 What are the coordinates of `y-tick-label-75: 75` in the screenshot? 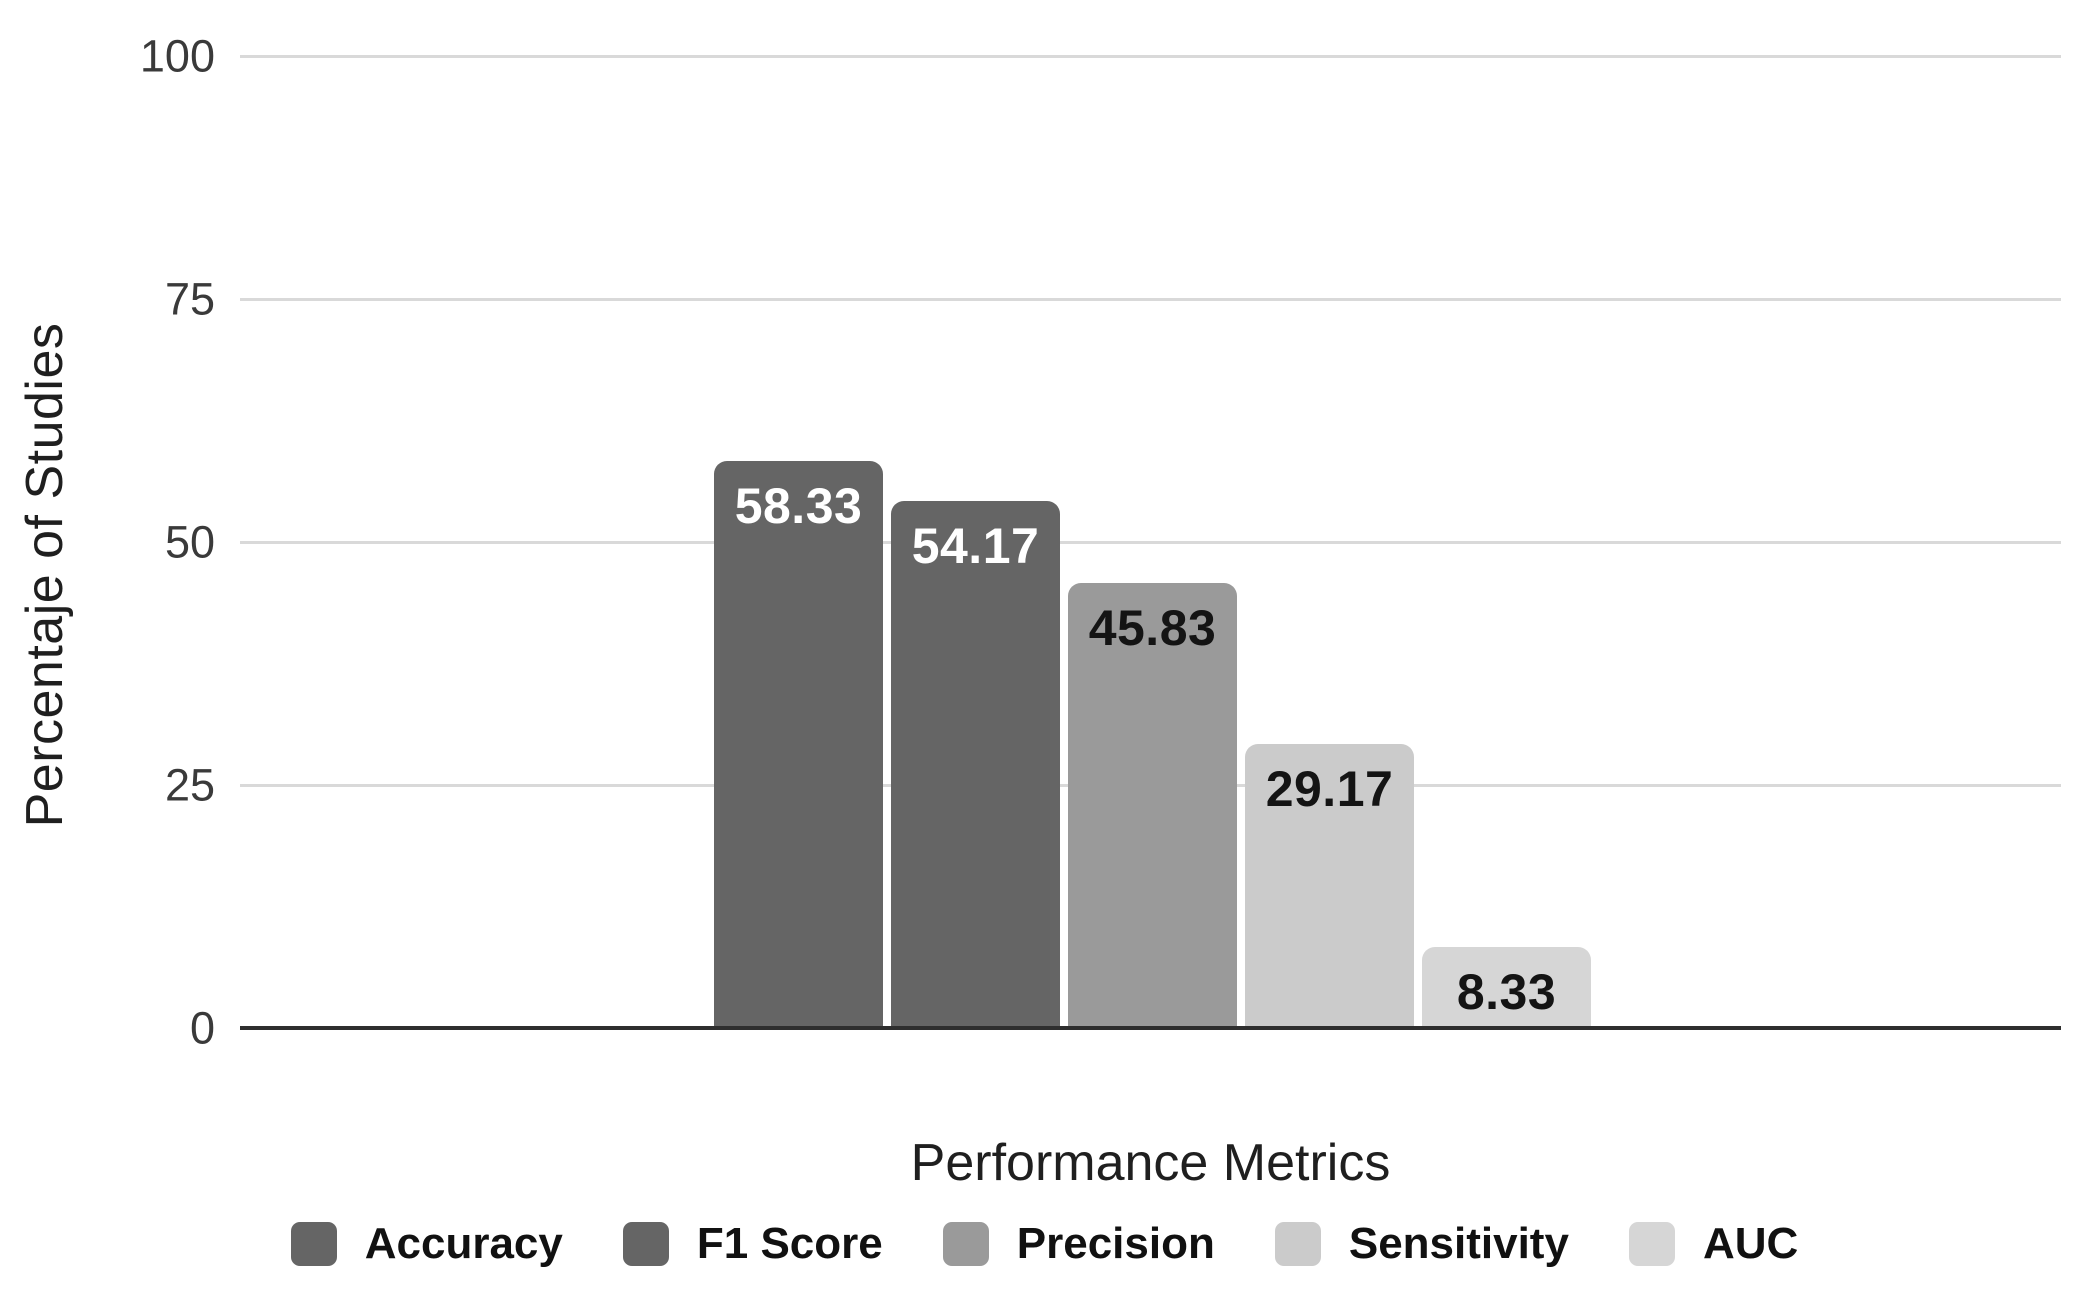 It's located at (189, 299).